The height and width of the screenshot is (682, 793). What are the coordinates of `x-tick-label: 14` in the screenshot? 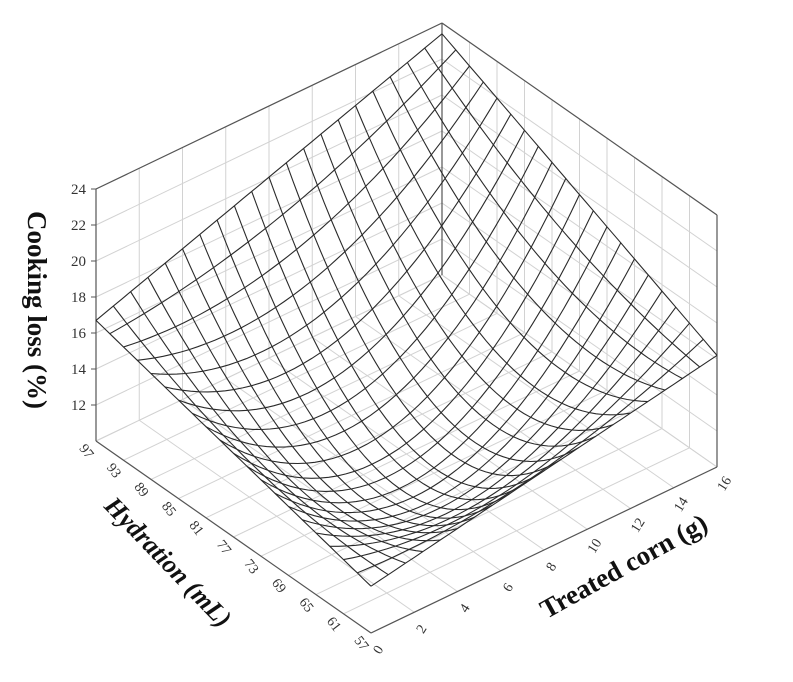 It's located at (682, 505).